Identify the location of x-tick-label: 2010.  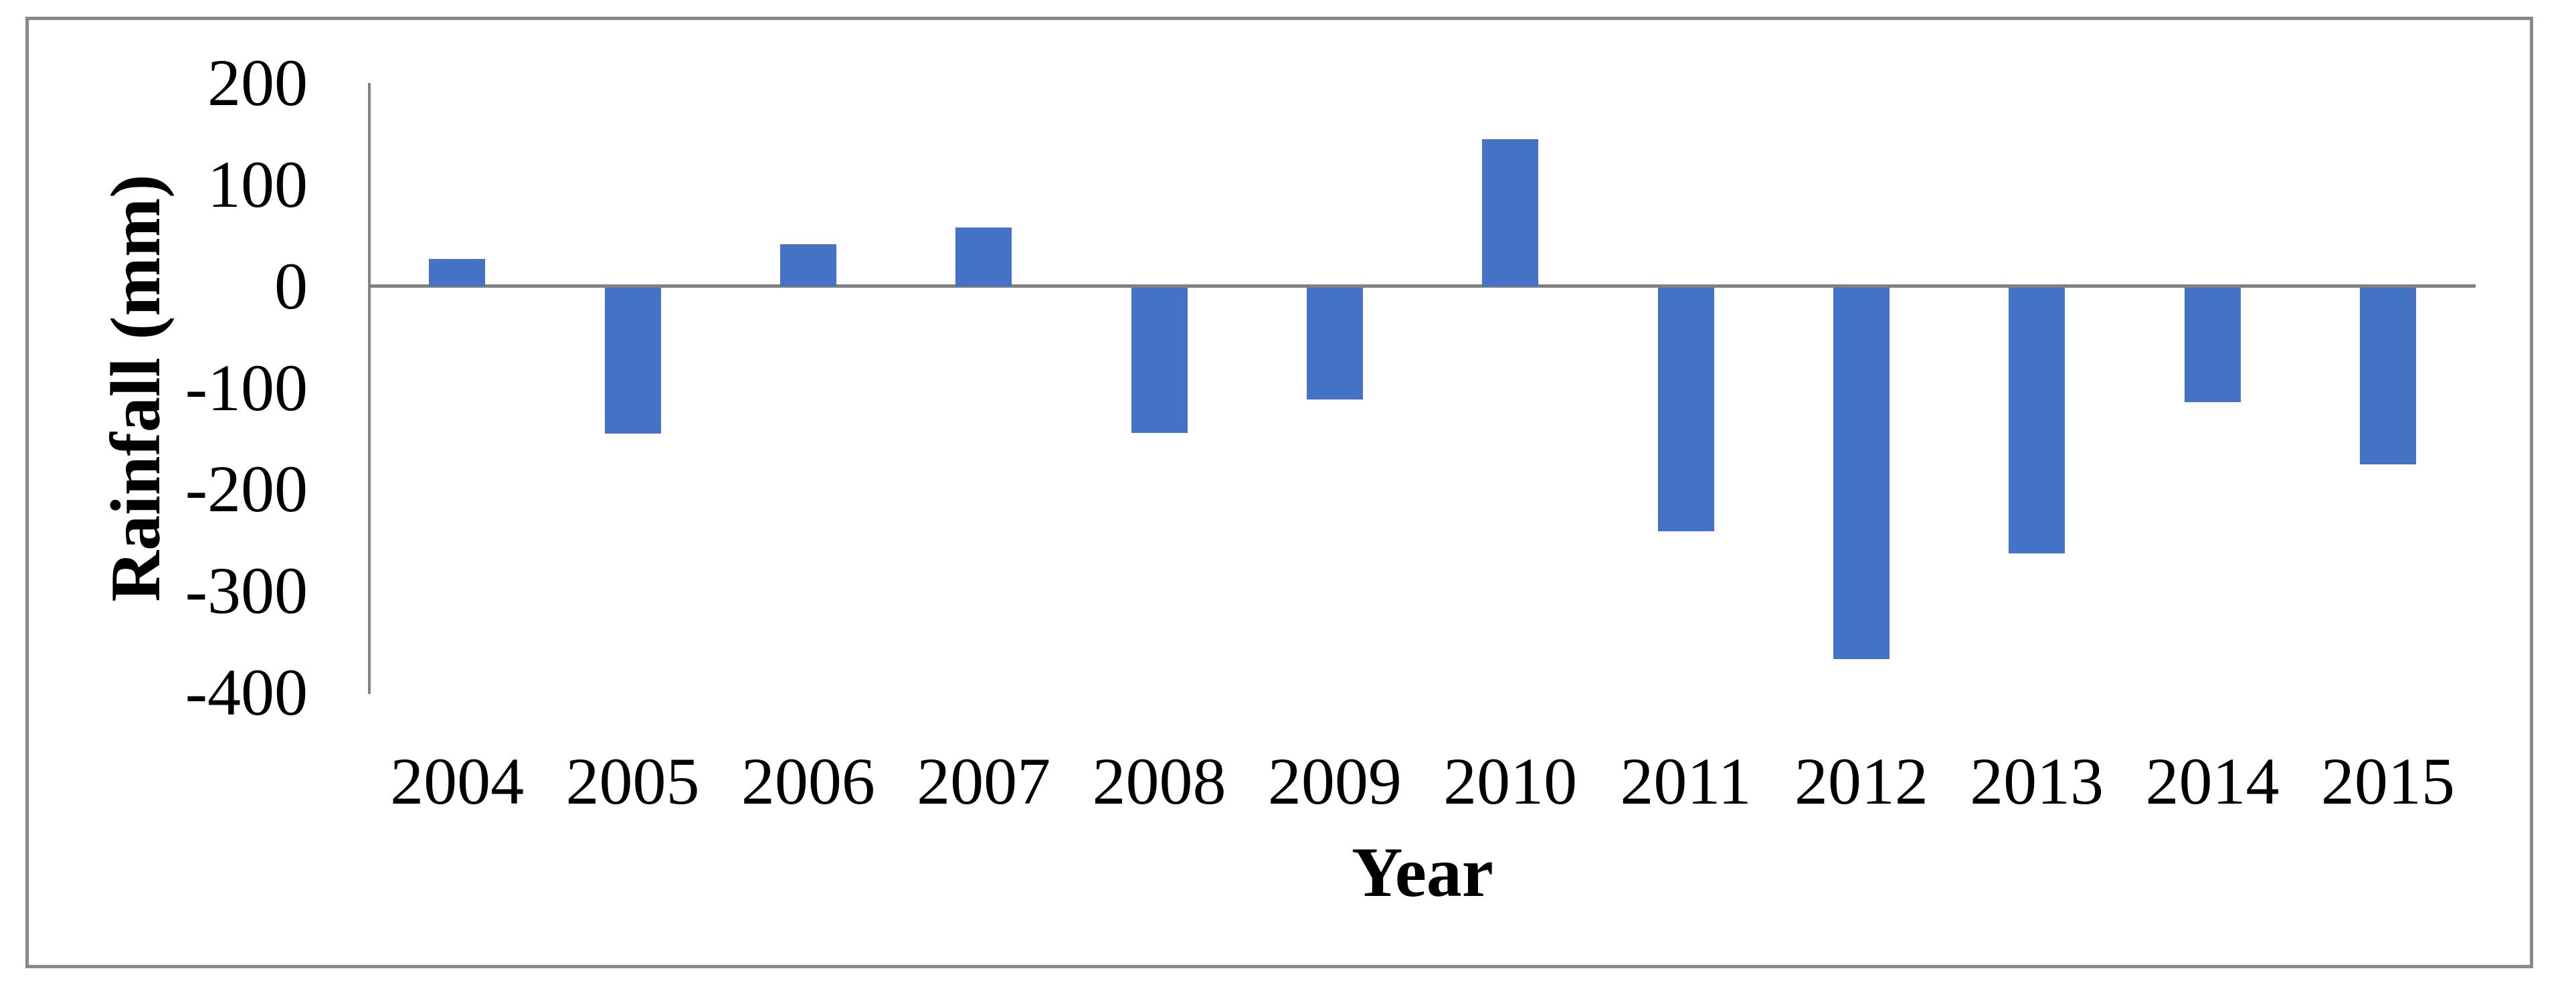
(1511, 781).